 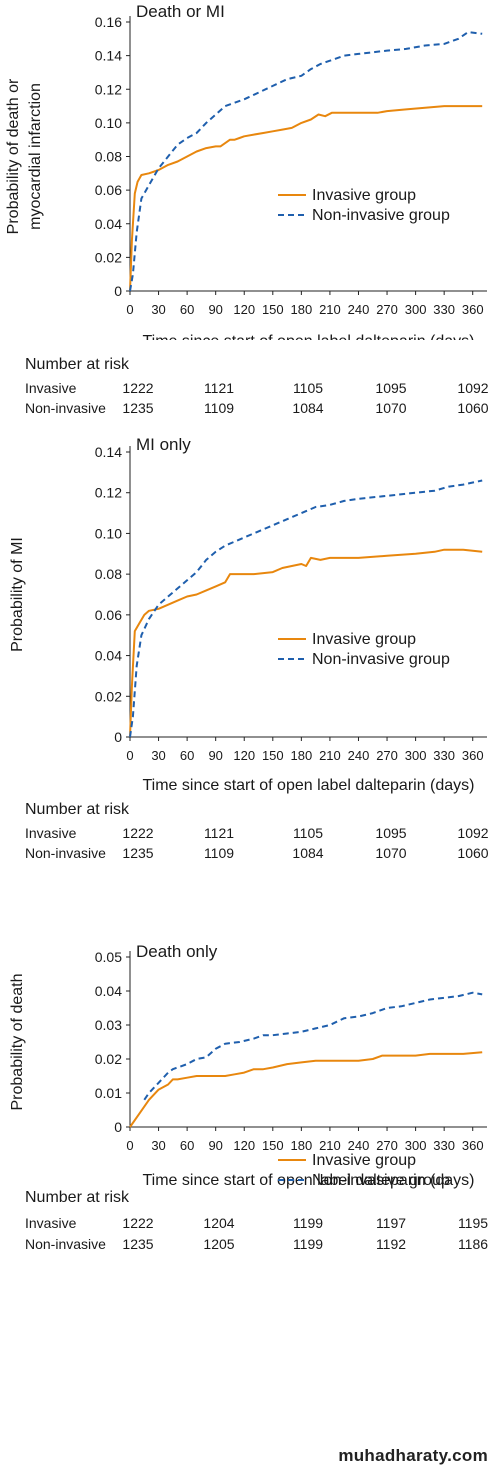 What do you see at coordinates (177, 951) in the screenshot?
I see `chart-title: Death only` at bounding box center [177, 951].